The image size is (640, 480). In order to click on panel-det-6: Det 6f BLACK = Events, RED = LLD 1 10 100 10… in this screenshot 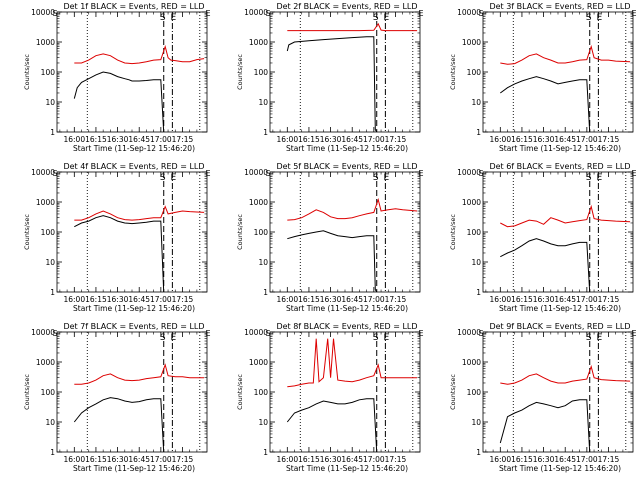, I will do `click(543, 237)`.